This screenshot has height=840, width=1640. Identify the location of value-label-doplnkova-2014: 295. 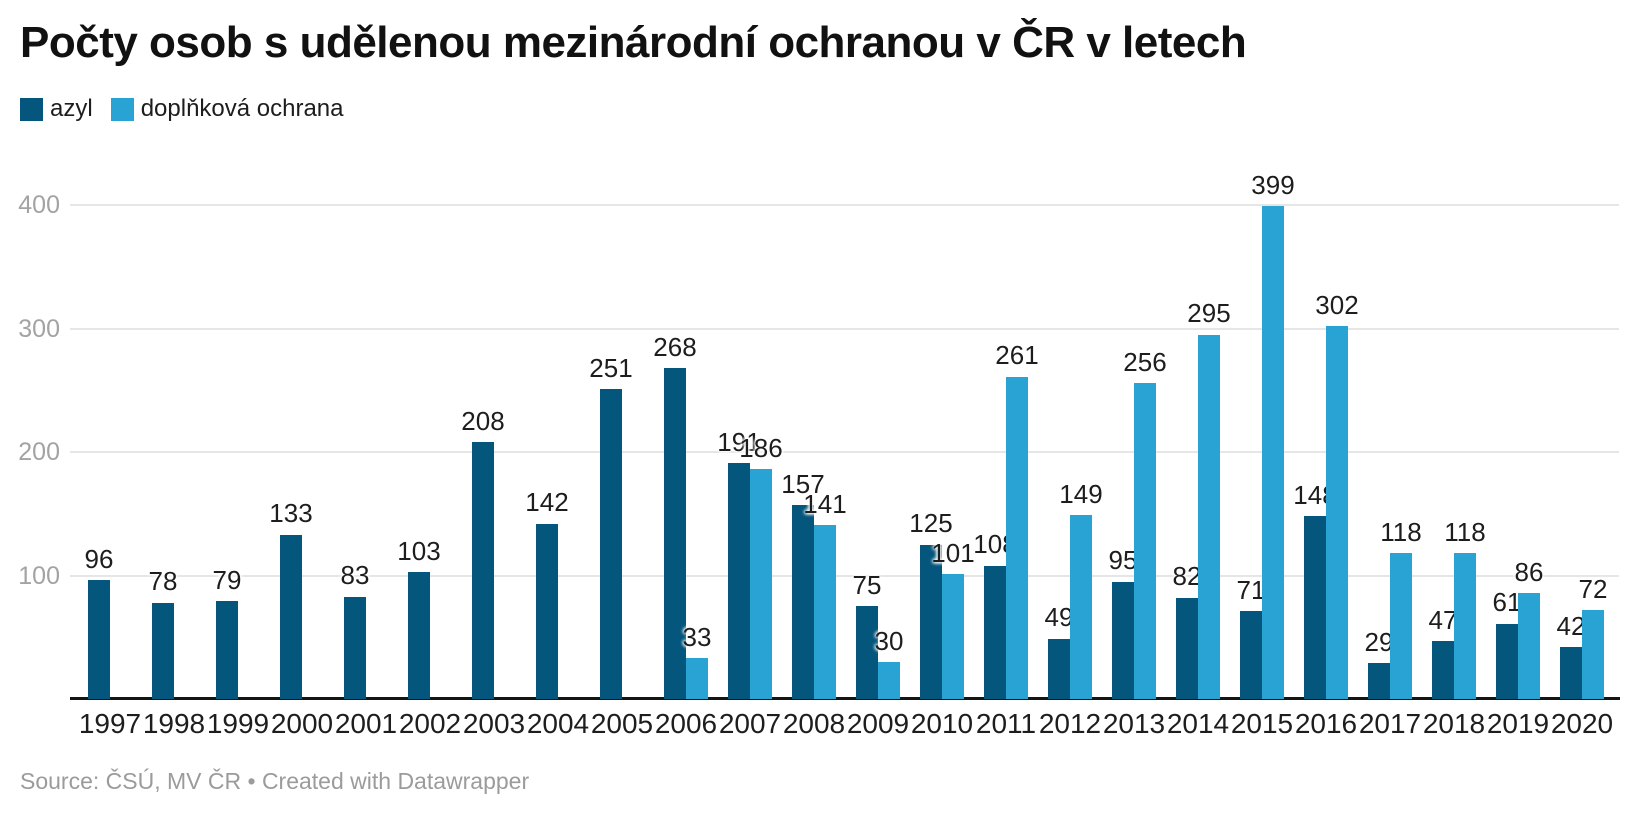
(1209, 313).